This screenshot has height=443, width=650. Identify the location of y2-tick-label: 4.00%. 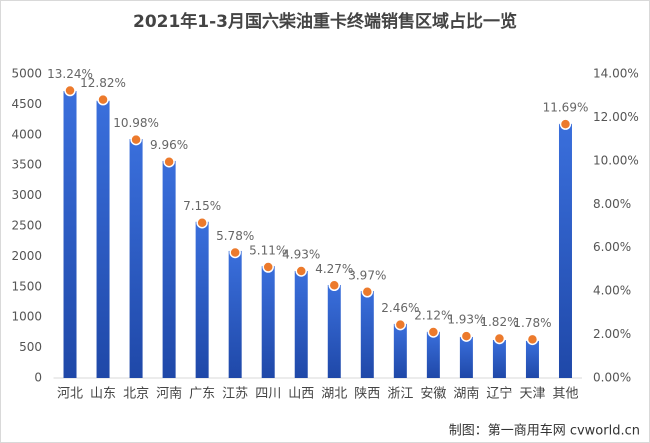
(612, 291).